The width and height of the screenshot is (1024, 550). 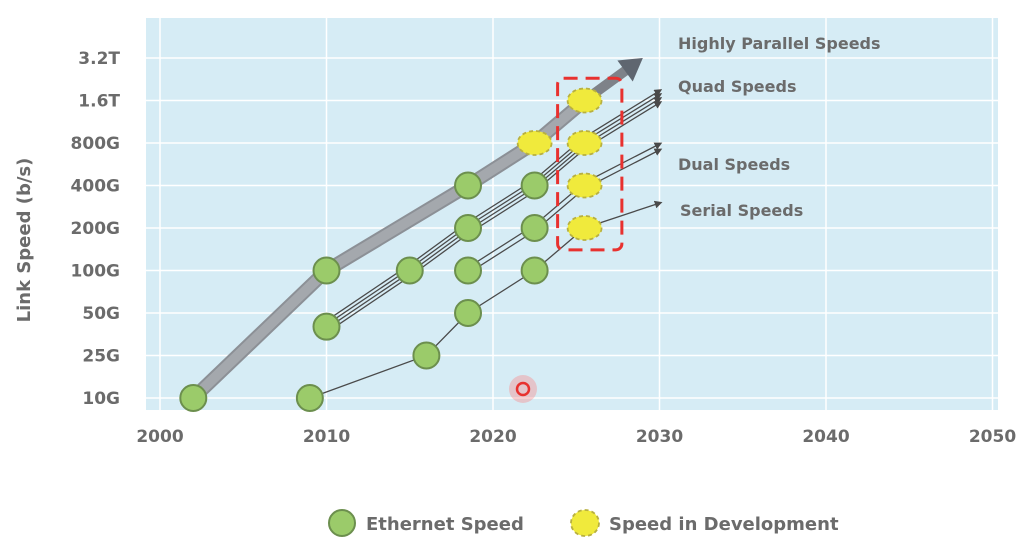 I want to click on y-tick-label: 200G, so click(x=95, y=229).